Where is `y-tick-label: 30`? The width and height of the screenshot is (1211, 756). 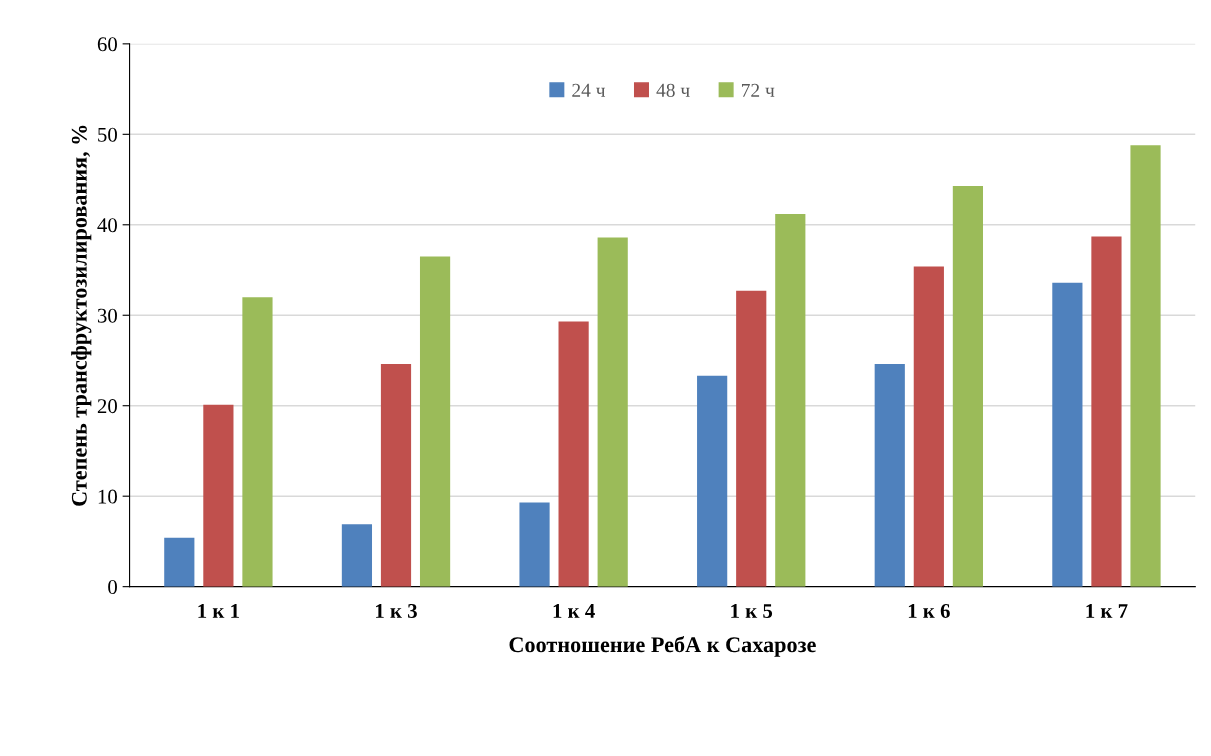
y-tick-label: 30 is located at coordinates (107, 315).